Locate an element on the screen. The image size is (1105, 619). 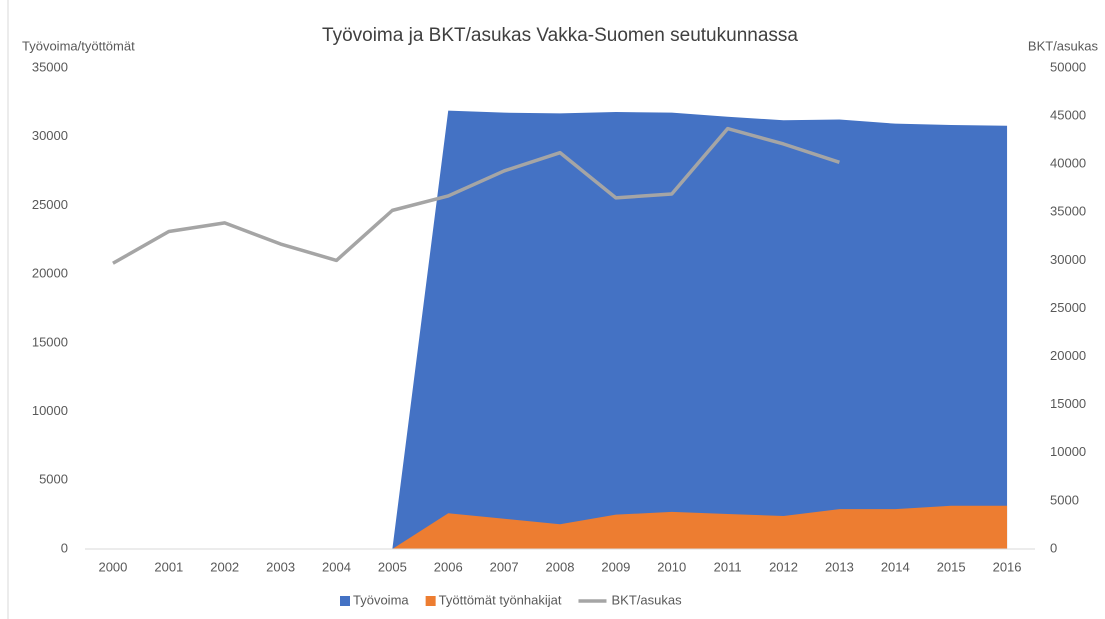
x-tick-label: 2014 is located at coordinates (895, 566).